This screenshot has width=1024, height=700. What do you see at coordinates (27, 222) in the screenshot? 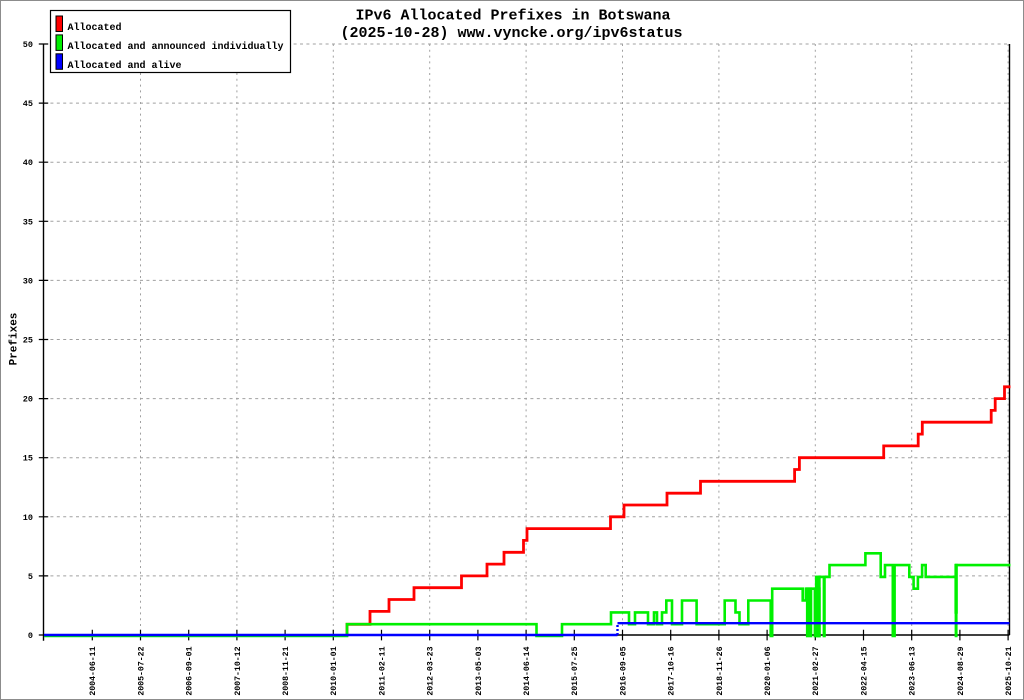
I see `svg-text: 35` at bounding box center [27, 222].